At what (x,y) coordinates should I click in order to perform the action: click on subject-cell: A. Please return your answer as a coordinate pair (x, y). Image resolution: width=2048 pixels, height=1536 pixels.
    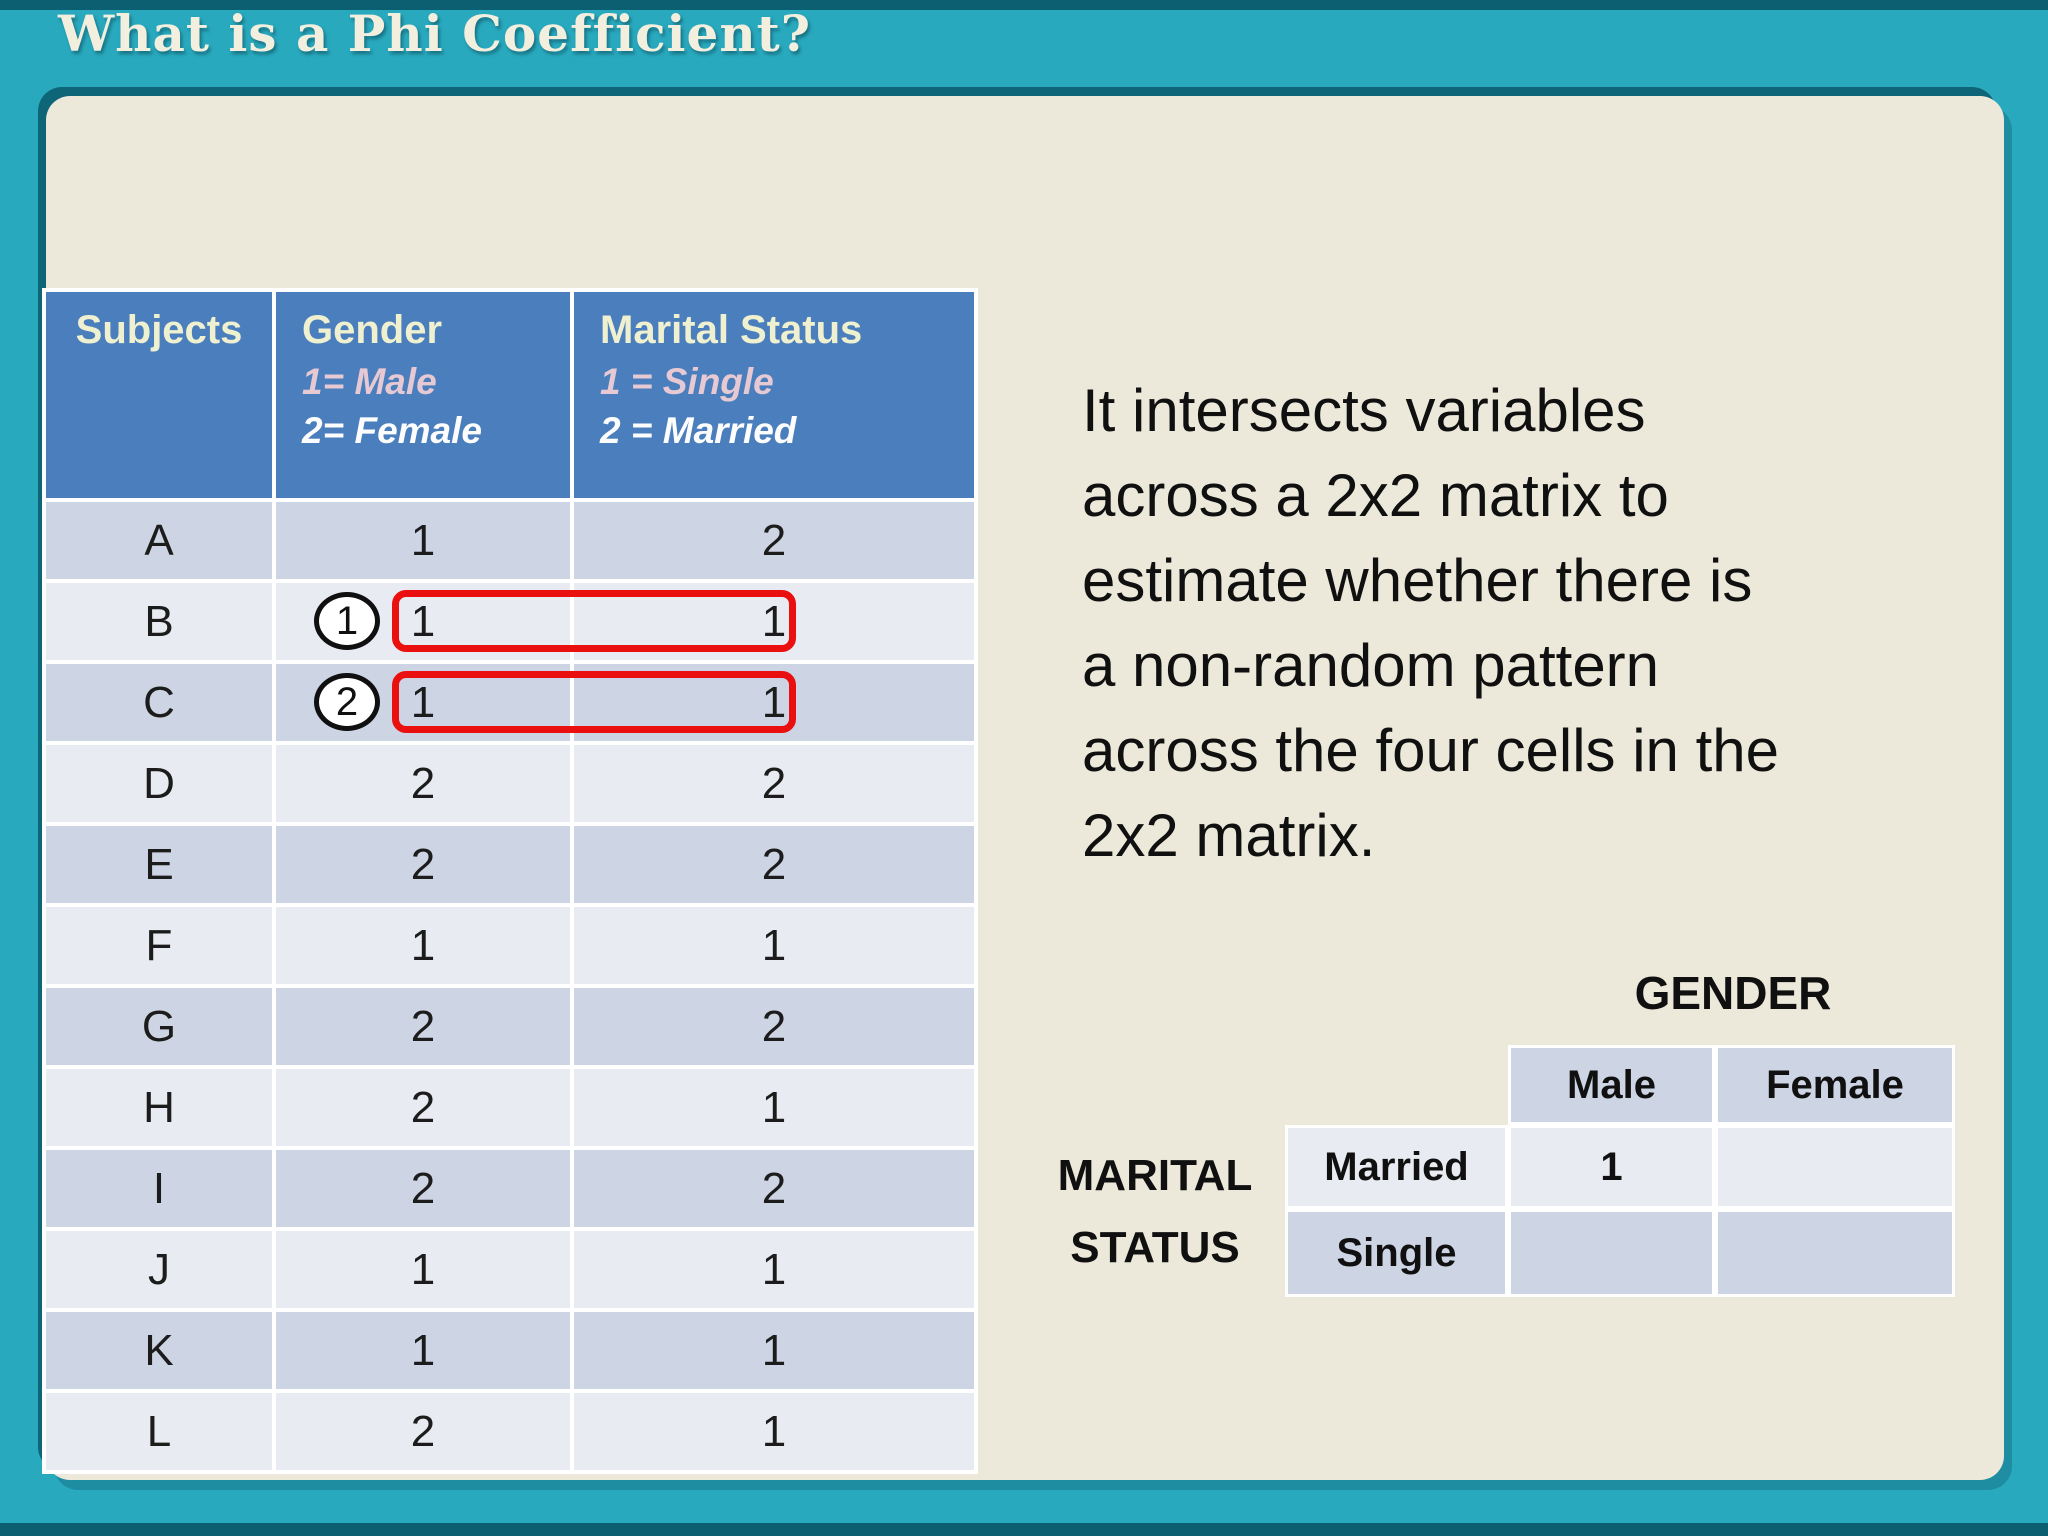
    Looking at the image, I should click on (159, 540).